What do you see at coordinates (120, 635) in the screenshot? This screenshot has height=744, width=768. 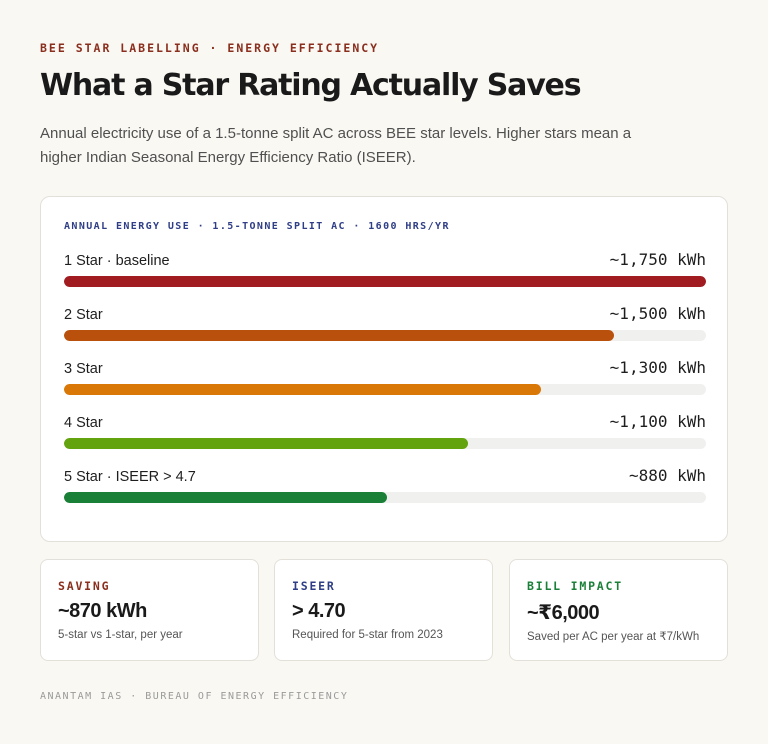 I see `card-note: 5-star vs 1-star, per year` at bounding box center [120, 635].